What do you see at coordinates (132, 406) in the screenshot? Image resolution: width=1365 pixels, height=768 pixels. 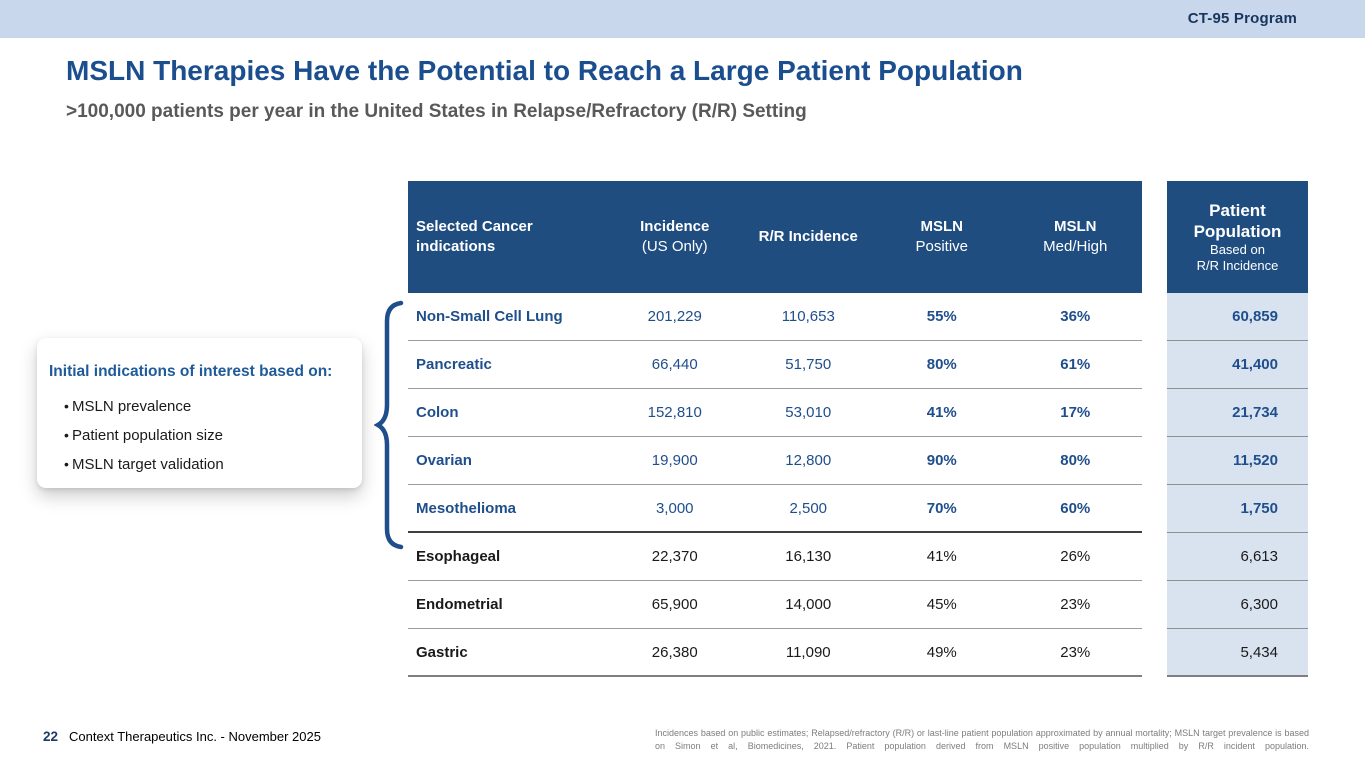 I see `bullet-text: MSLN prevalence` at bounding box center [132, 406].